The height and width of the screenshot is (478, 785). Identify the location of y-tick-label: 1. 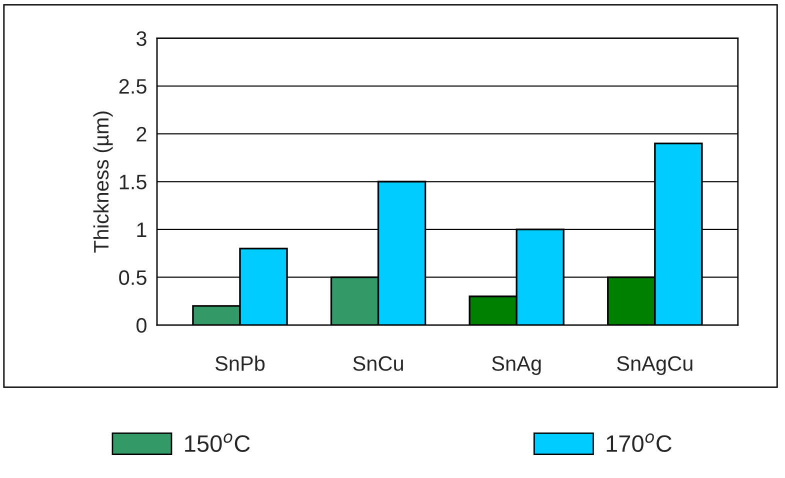
(141, 229).